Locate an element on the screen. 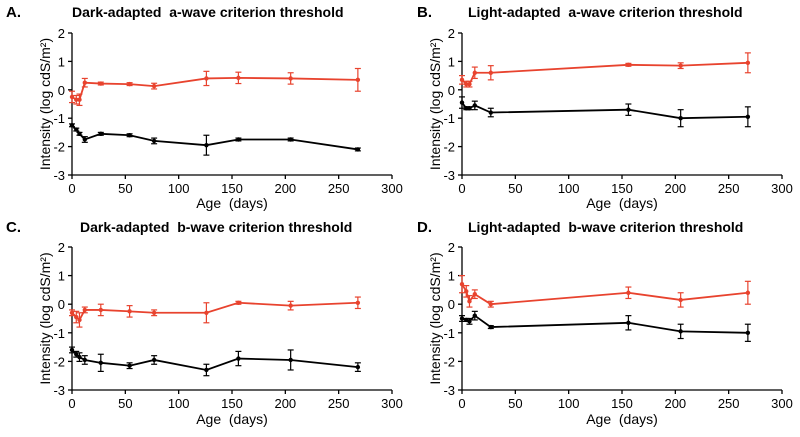 Image resolution: width=800 pixels, height=437 pixels. panel-letter: B. is located at coordinates (424, 12).